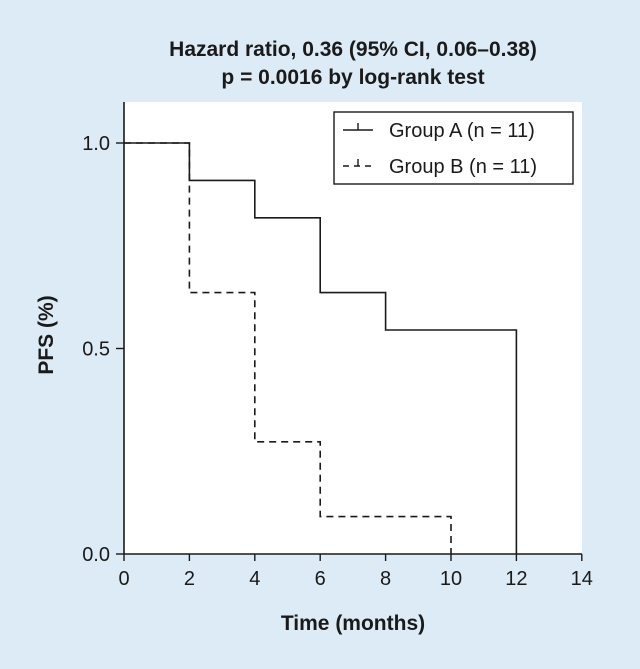 The height and width of the screenshot is (669, 640). What do you see at coordinates (352, 77) in the screenshot?
I see `chart-subtitle: p = 0.0016 by log-rank test` at bounding box center [352, 77].